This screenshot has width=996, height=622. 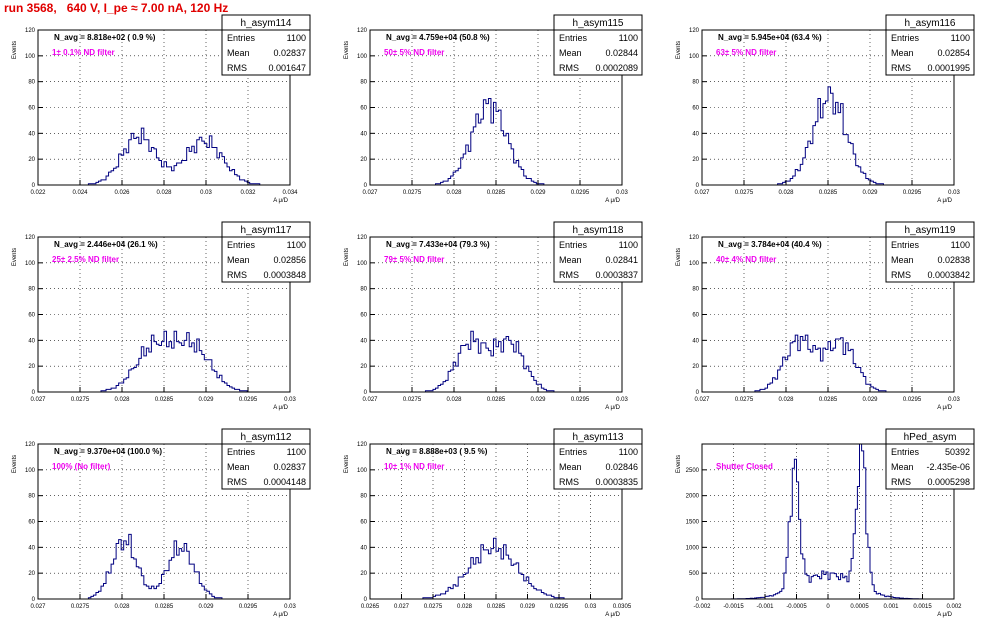 I want to click on stats-value: 0.02844, so click(x=621, y=53).